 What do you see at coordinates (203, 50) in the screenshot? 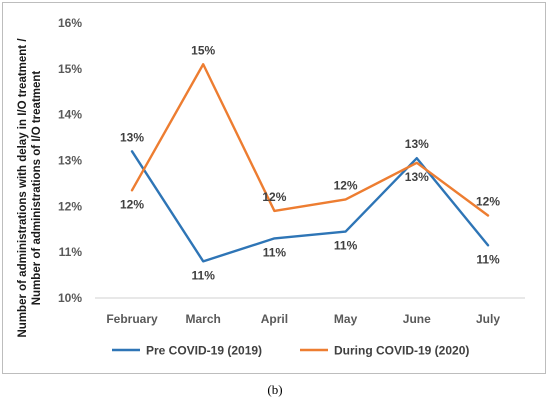
I see `data-label: 15%` at bounding box center [203, 50].